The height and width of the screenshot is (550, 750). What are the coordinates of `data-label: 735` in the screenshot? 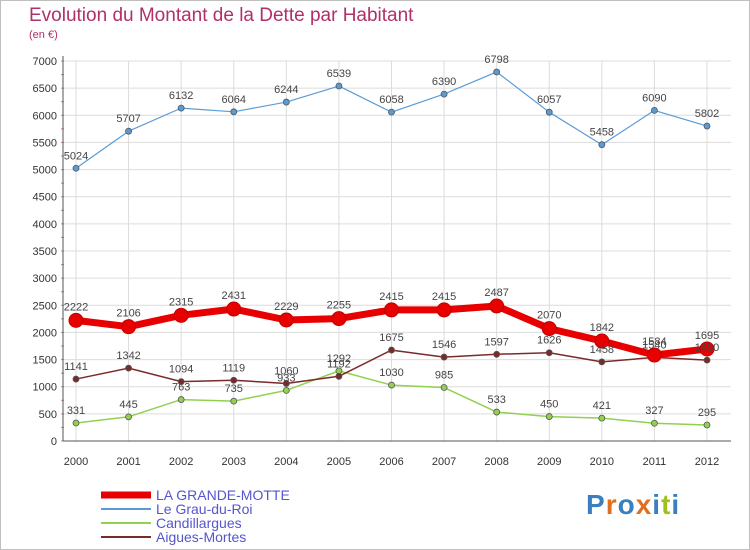 It's located at (234, 389).